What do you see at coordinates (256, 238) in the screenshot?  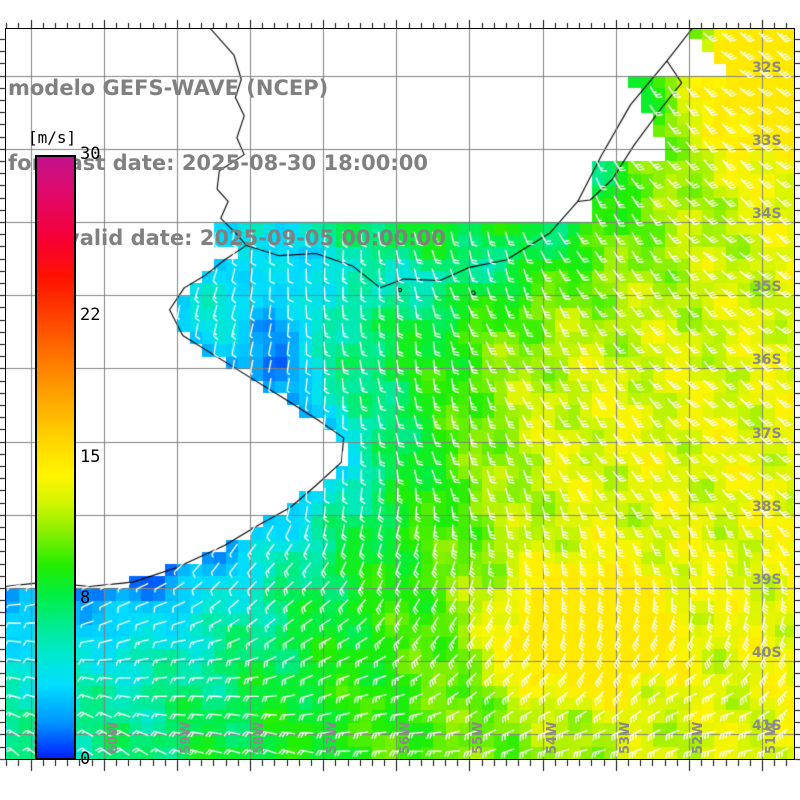 I see `title-line-valid-date: valid date: 2025-09-05 00:00:00` at bounding box center [256, 238].